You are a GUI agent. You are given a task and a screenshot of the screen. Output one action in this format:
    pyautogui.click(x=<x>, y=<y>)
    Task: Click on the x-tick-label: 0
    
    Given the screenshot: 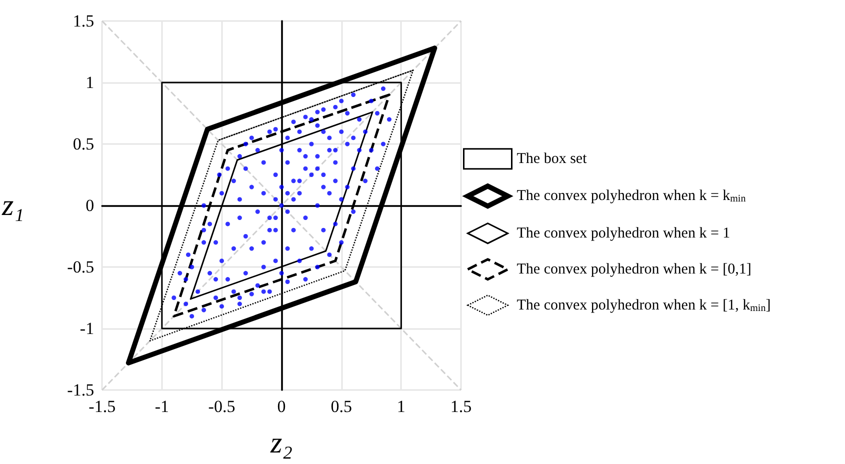 What is the action you would take?
    pyautogui.click(x=281, y=406)
    